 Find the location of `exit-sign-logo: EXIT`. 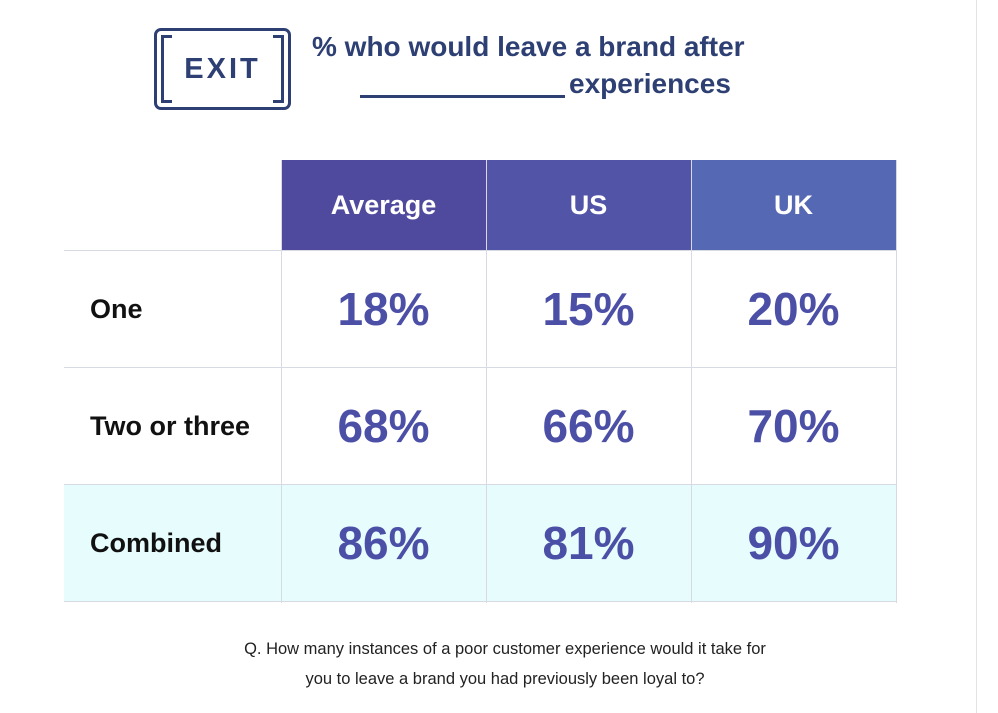

exit-sign-logo: EXIT is located at coordinates (222, 69).